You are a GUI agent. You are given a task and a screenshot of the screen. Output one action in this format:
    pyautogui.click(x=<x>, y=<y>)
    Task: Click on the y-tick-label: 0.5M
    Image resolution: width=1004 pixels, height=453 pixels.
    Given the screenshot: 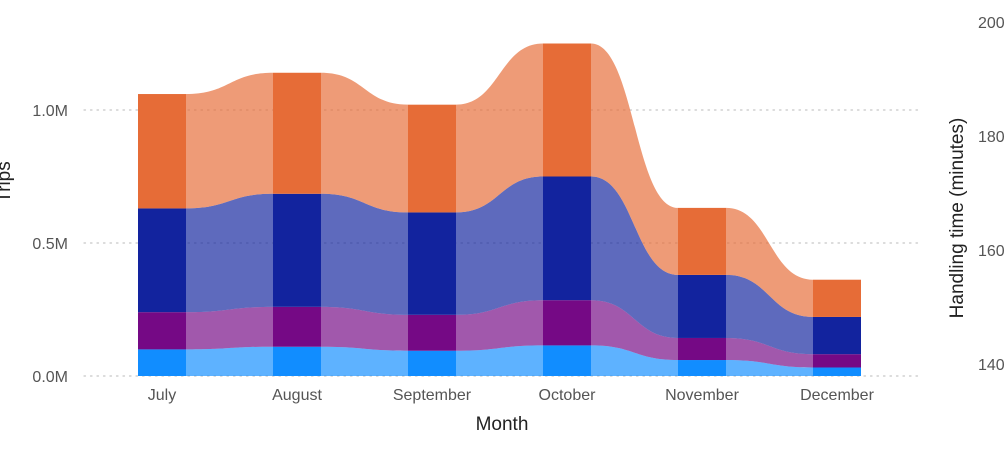 What is the action you would take?
    pyautogui.click(x=50, y=244)
    